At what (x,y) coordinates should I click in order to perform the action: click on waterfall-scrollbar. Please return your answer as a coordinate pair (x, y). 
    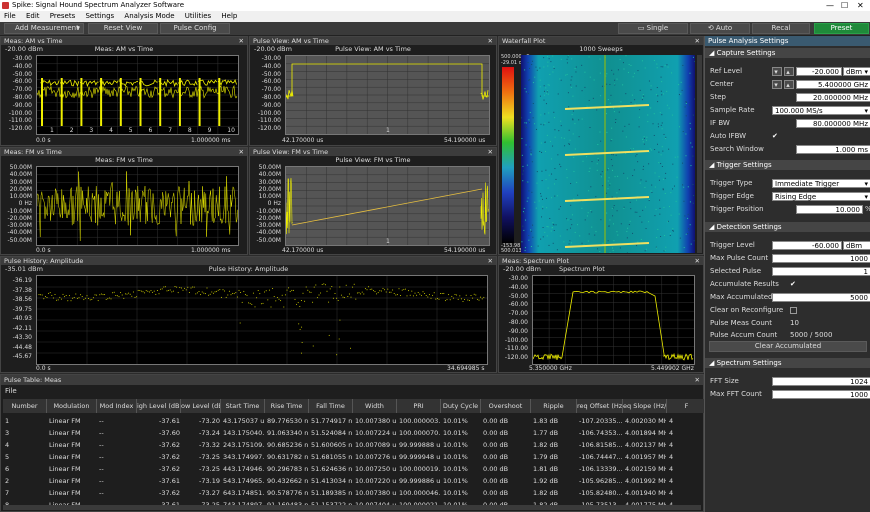
    Looking at the image, I should click on (699, 154).